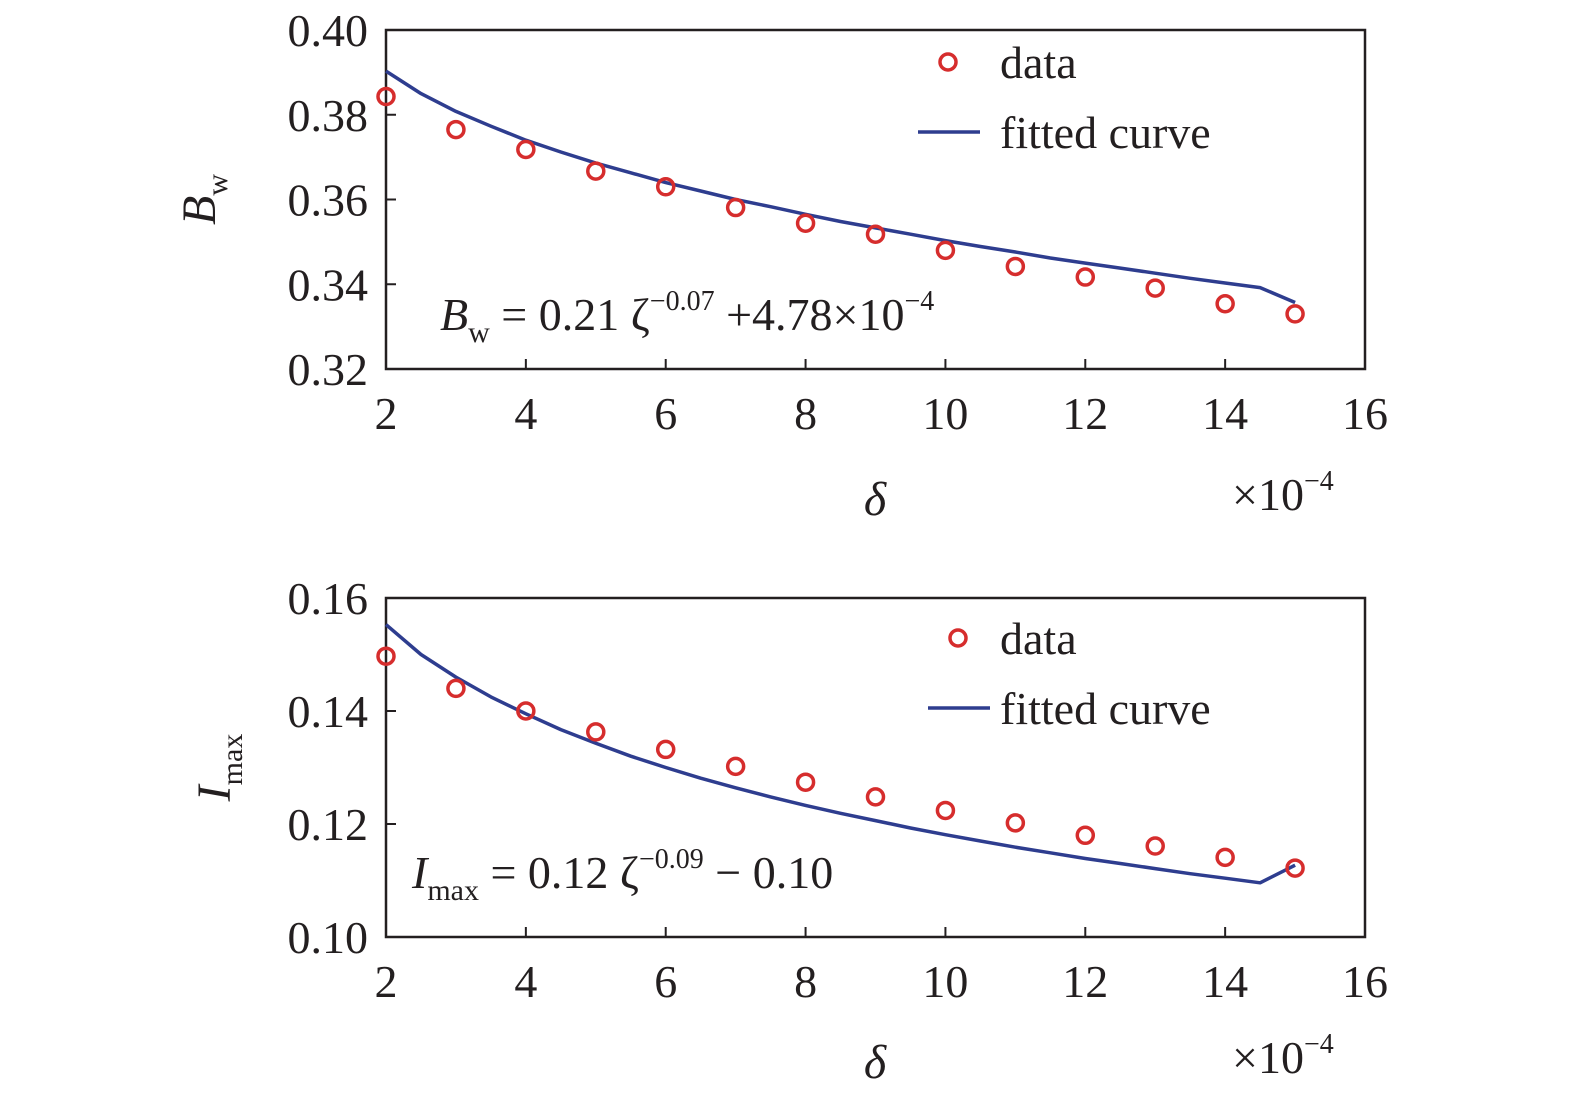  What do you see at coordinates (328, 200) in the screenshot?
I see `y-tick-label: 0.36` at bounding box center [328, 200].